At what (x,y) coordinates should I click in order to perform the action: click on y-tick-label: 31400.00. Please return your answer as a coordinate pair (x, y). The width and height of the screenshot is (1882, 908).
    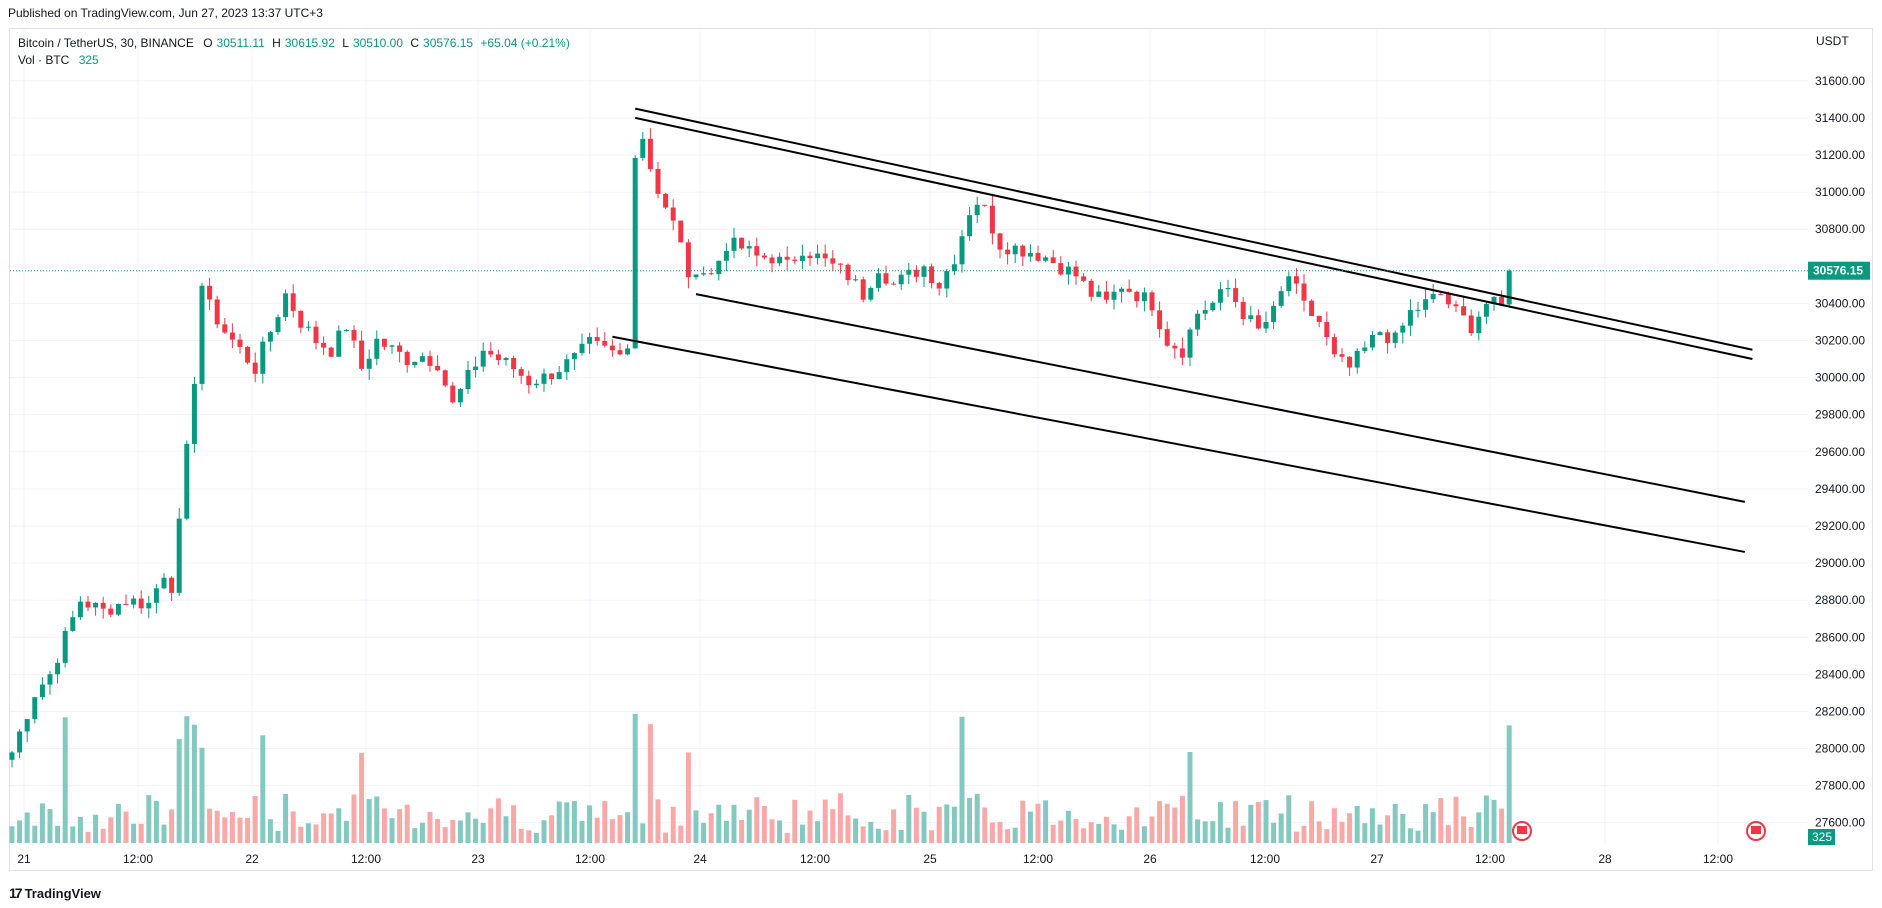
    Looking at the image, I should click on (1840, 118).